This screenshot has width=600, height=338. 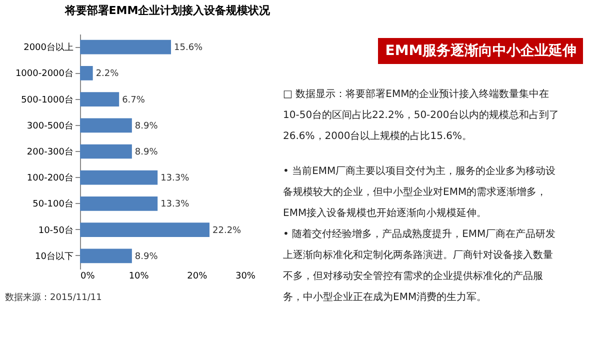 I want to click on text: 10-50台的区间占比22.2%，50-200台以内的规模总和占到了, so click(x=421, y=115).